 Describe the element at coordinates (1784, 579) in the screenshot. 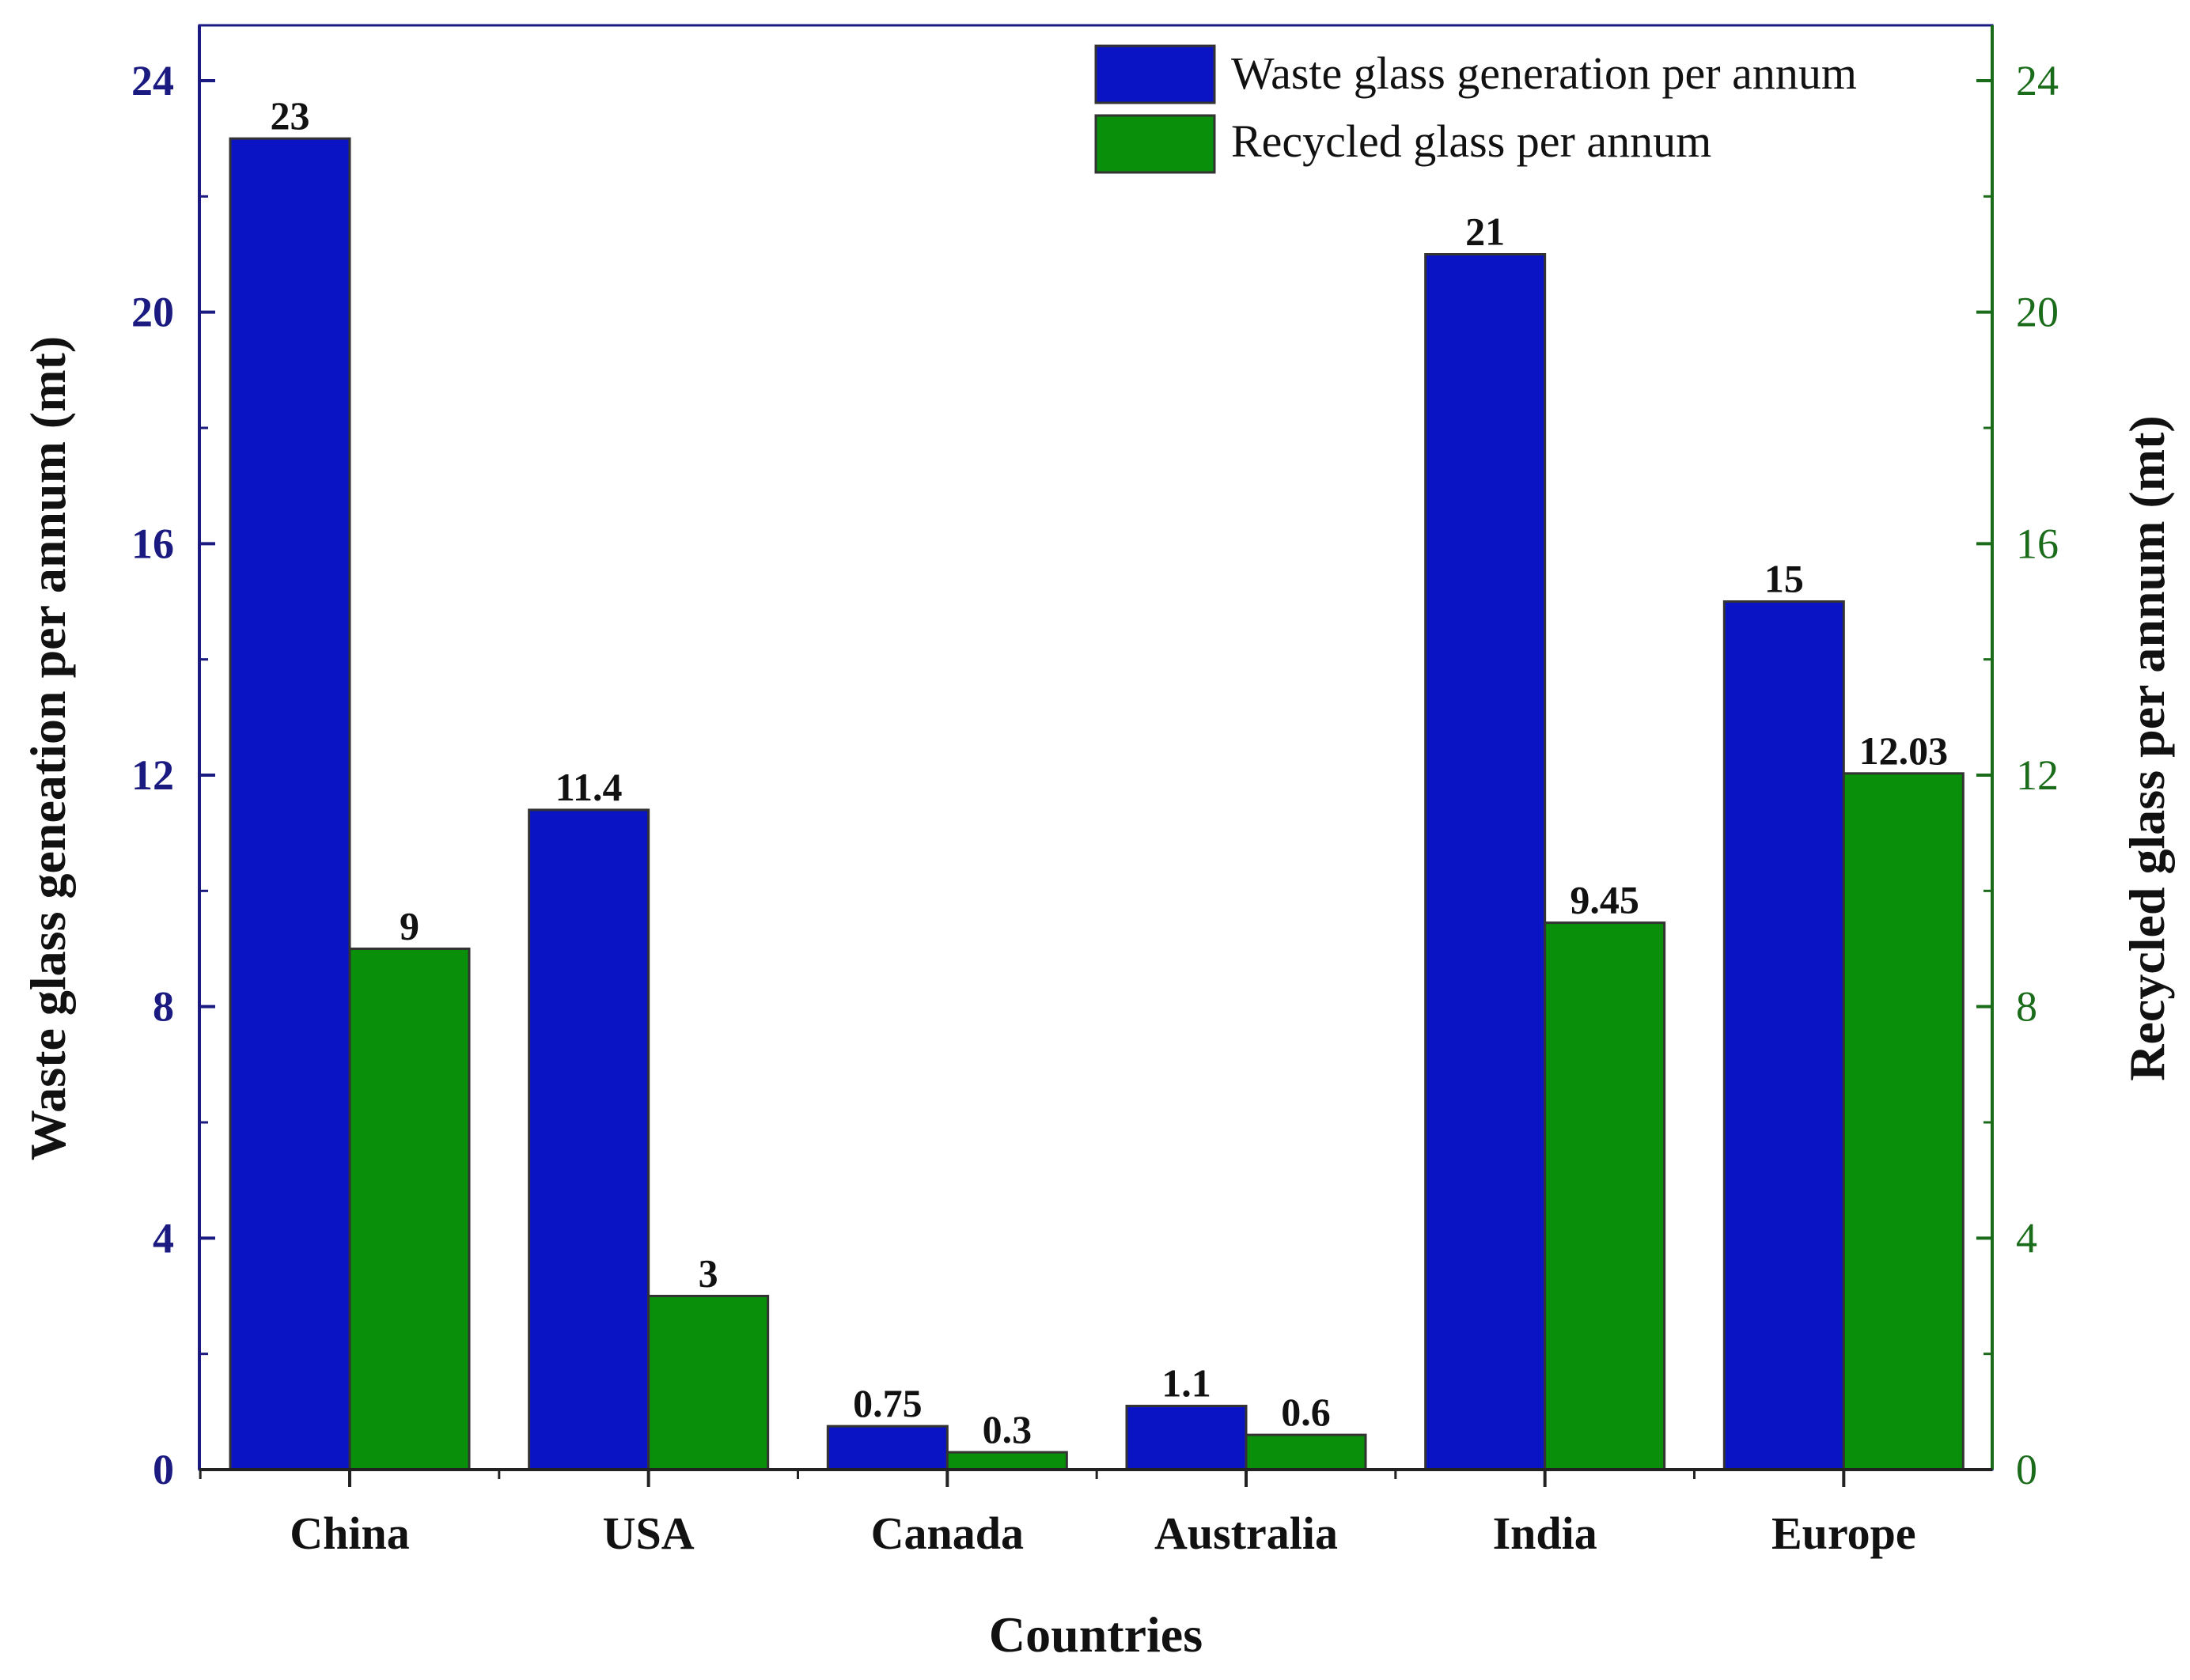

I see `data-label-waste-europe: 15` at that location.